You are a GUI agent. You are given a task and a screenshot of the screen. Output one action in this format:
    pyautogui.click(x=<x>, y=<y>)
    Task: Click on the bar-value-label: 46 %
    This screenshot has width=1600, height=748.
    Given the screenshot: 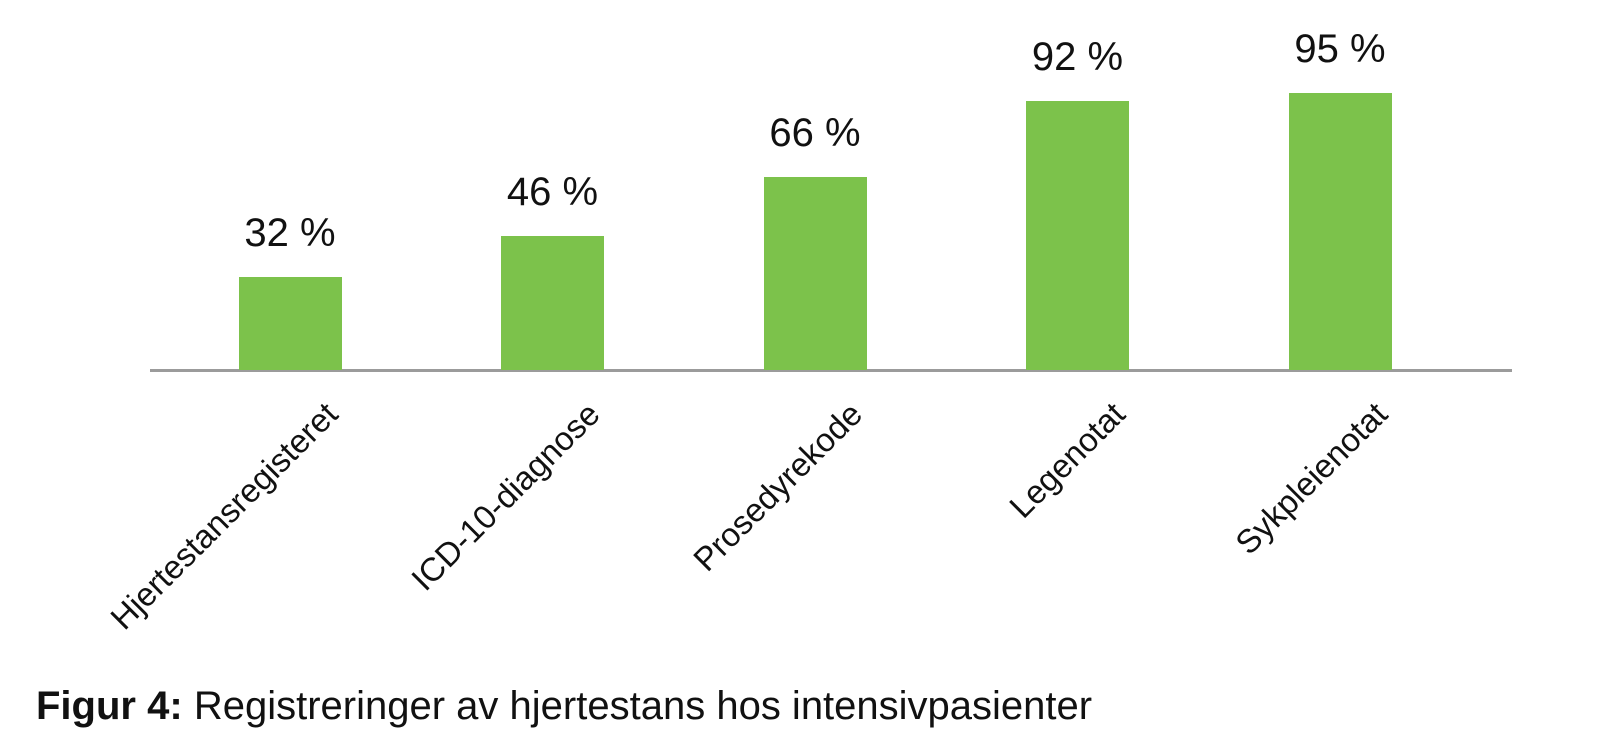 What is the action you would take?
    pyautogui.click(x=552, y=192)
    